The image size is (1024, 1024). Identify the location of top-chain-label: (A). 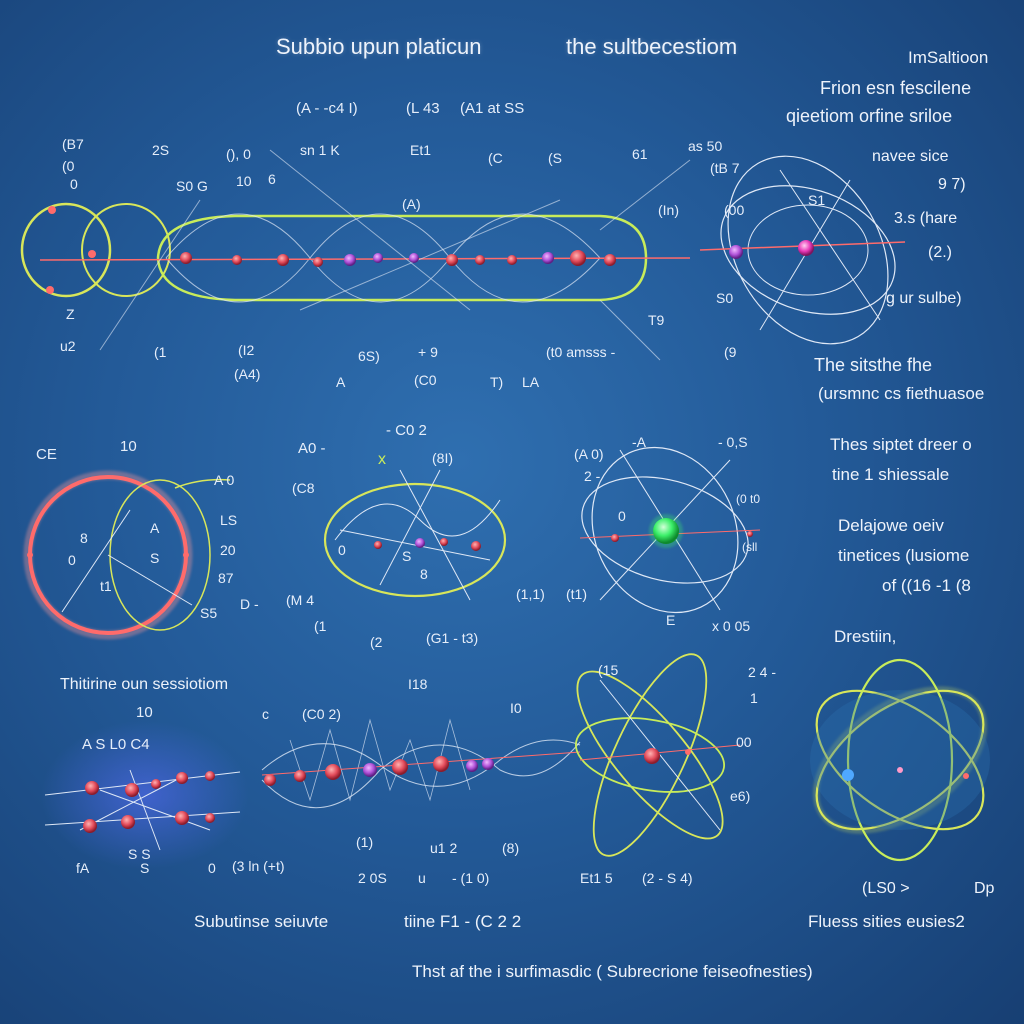
(411, 204).